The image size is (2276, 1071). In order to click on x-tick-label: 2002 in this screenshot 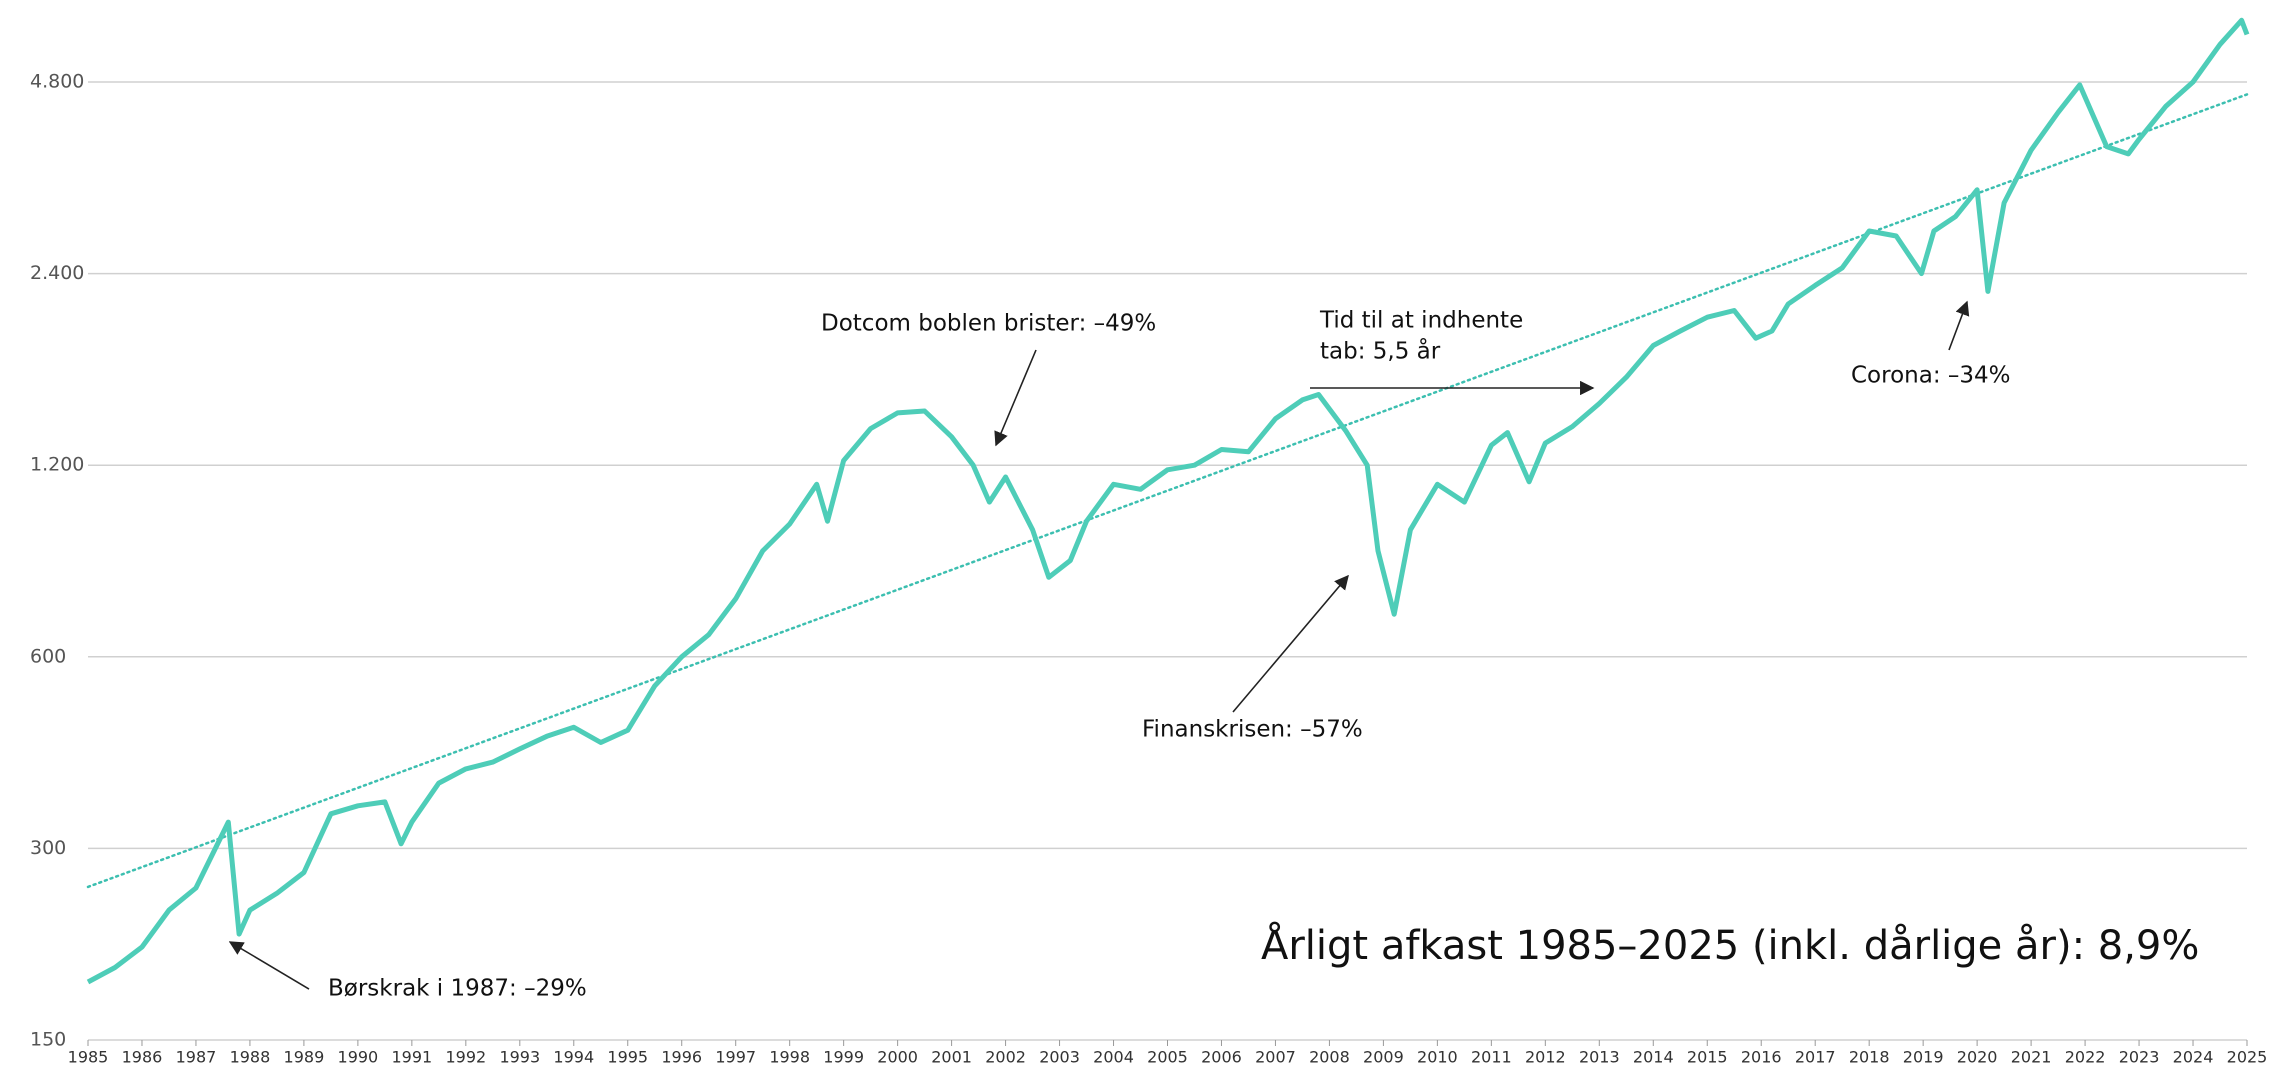, I will do `click(1005, 1057)`.